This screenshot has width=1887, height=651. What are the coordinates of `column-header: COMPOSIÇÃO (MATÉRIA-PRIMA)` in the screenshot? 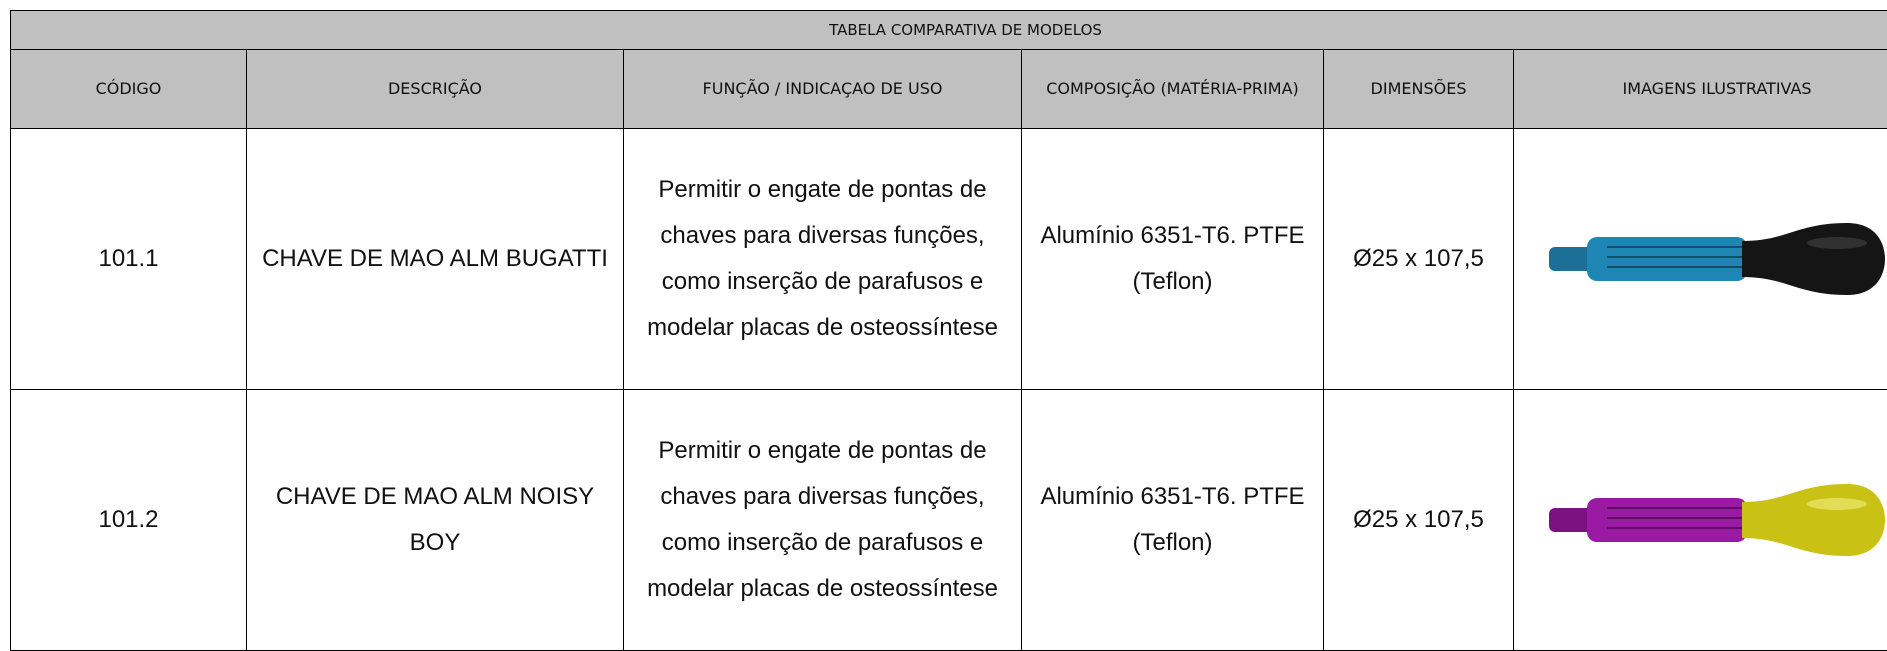 It's located at (1172, 89).